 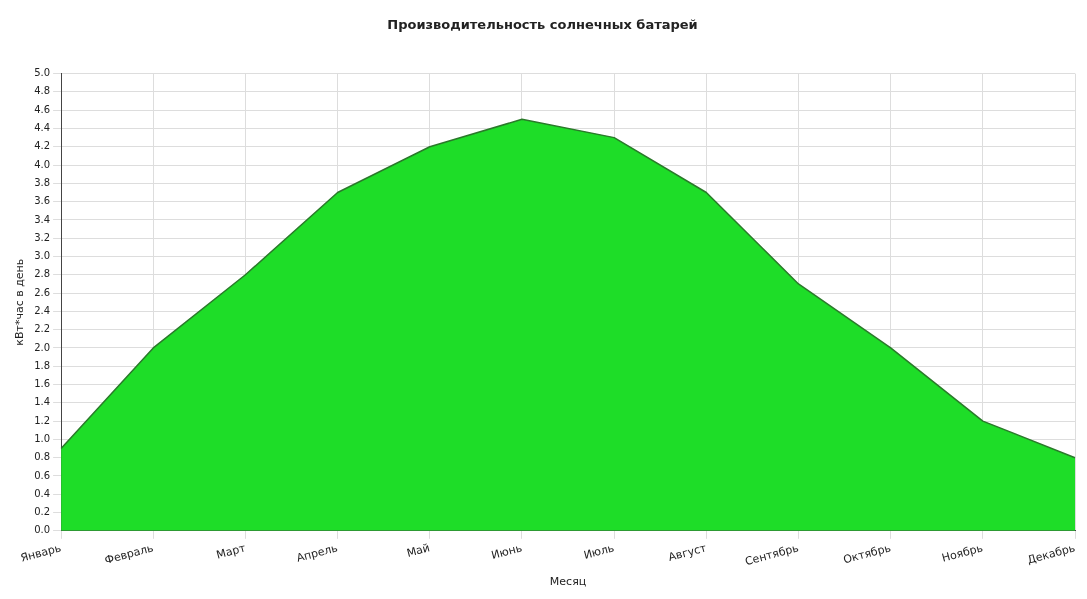 I want to click on y-tick-label: 0.2, so click(x=42, y=512).